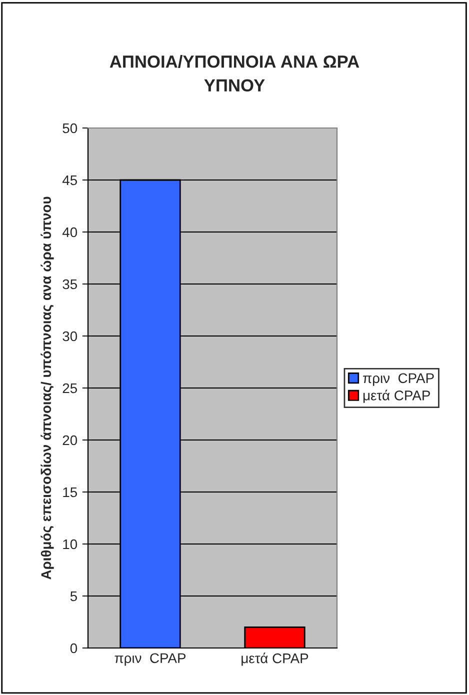 The width and height of the screenshot is (469, 695). I want to click on y-tick-label: 15, so click(70, 492).